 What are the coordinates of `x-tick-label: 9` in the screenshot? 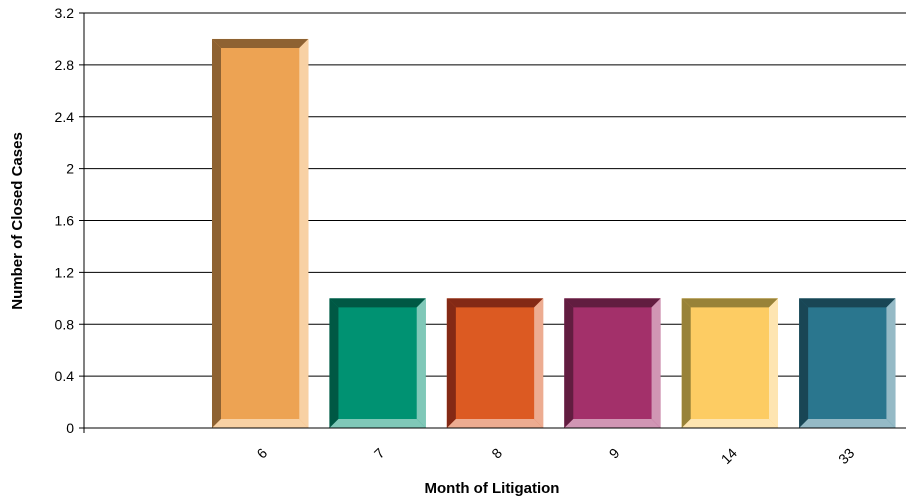 It's located at (614, 453).